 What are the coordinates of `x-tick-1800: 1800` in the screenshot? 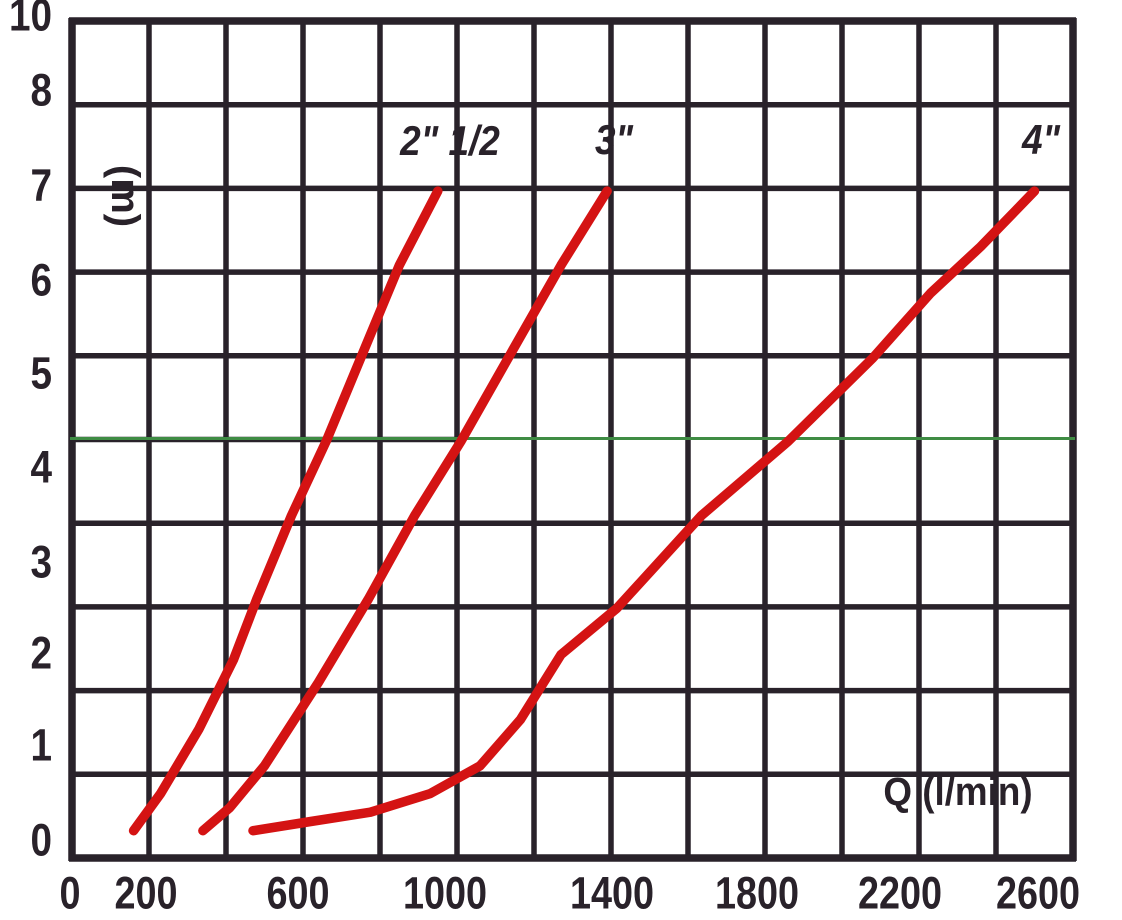 It's located at (757, 893).